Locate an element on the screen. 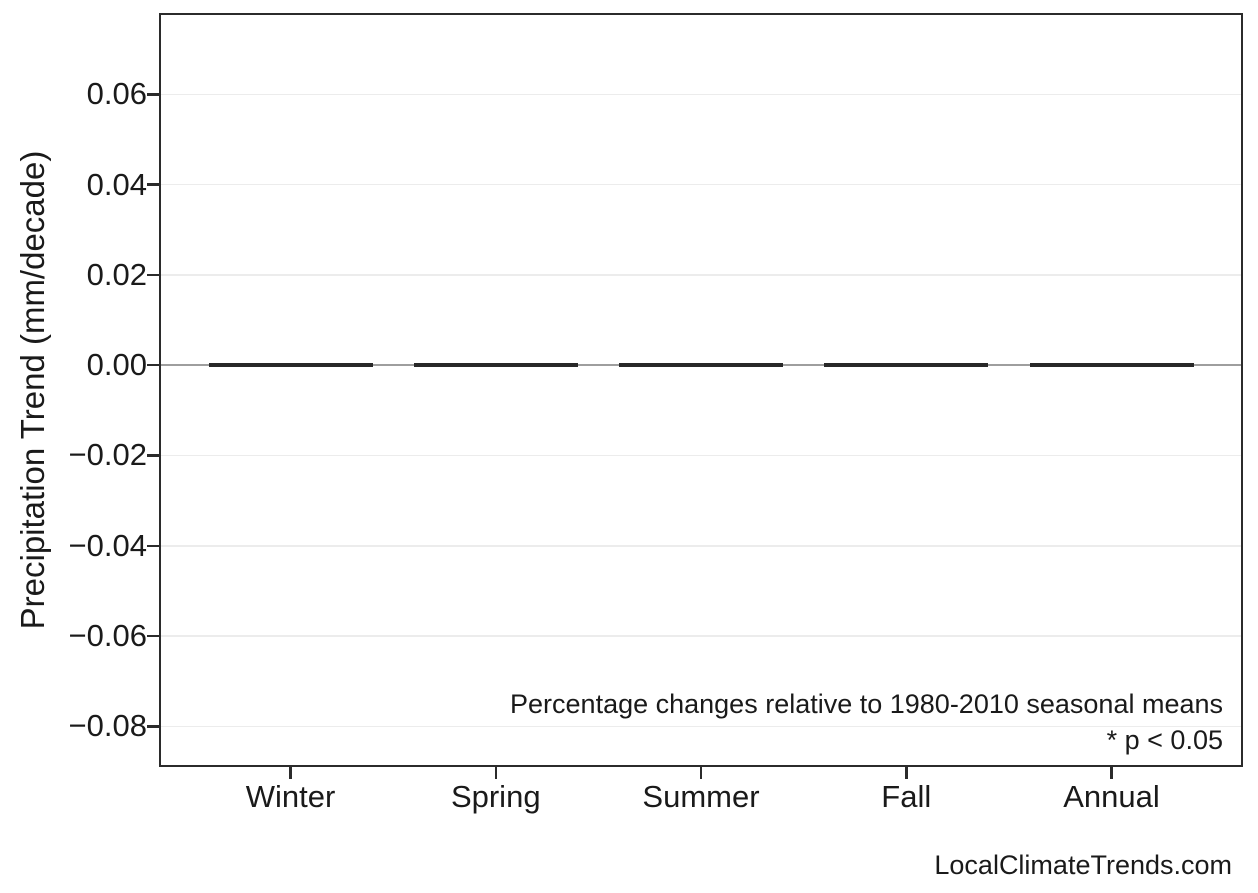 This screenshot has width=1258, height=893. y-tick-label: −0.02 is located at coordinates (107, 455).